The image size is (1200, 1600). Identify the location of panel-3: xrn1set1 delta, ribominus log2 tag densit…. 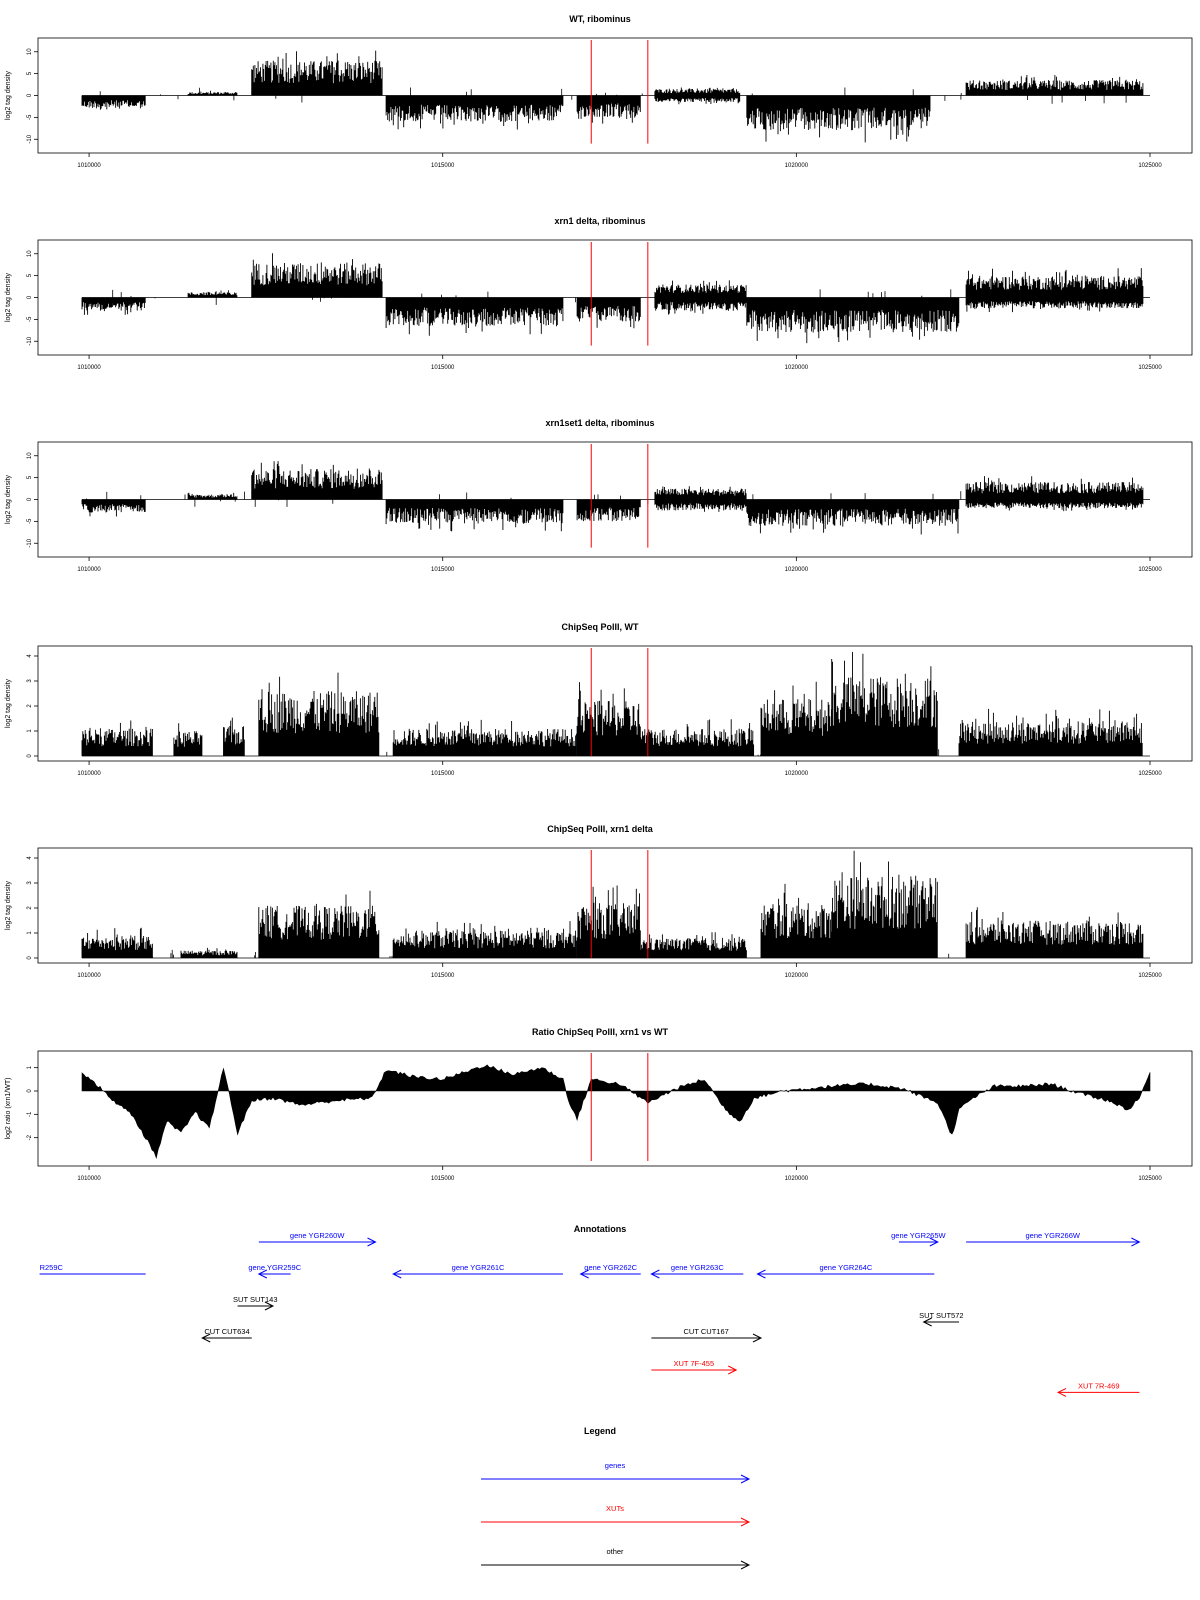
(599, 495).